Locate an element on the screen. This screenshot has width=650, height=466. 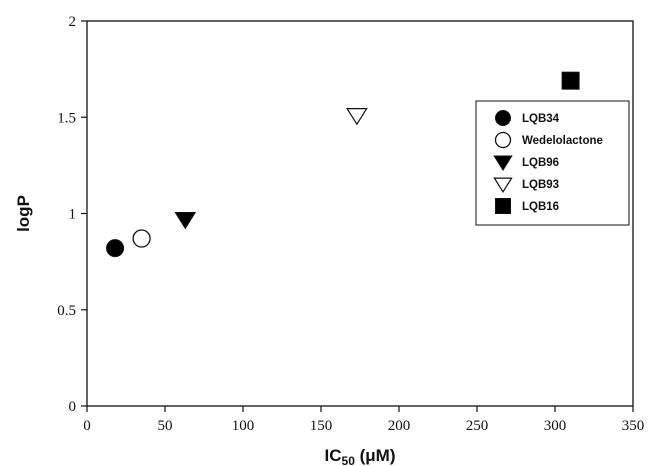
y-tick-label: 1.5 is located at coordinates (66, 118).